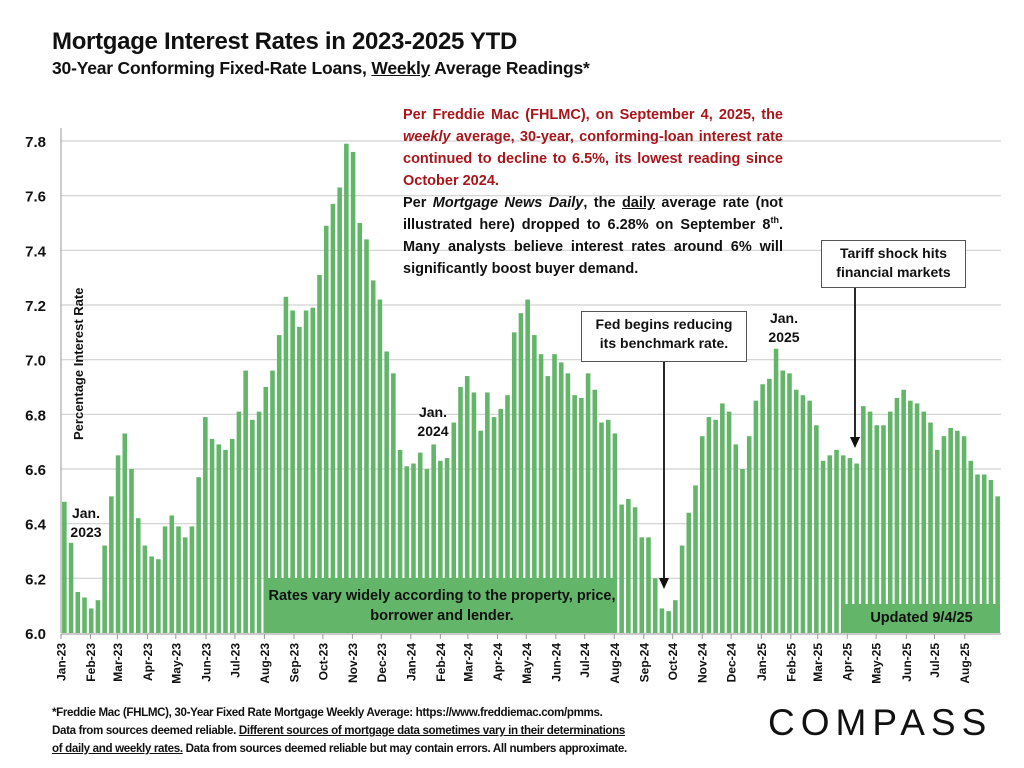 Image resolution: width=1024 pixels, height=768 pixels. Describe the element at coordinates (664, 475) in the screenshot. I see `fed-arrow` at that location.